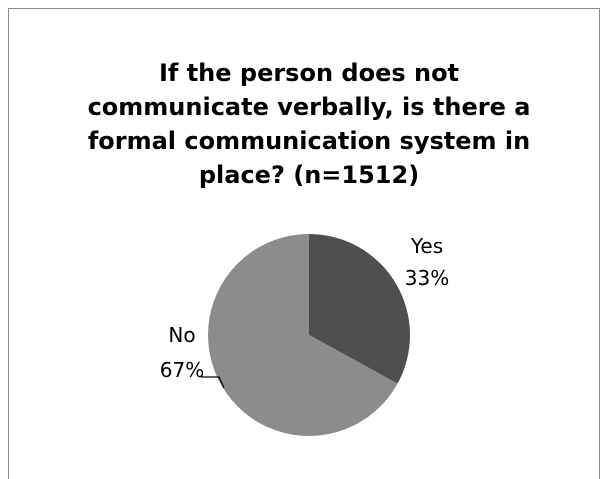 The image size is (602, 479). I want to click on pie-slices, so click(309, 335).